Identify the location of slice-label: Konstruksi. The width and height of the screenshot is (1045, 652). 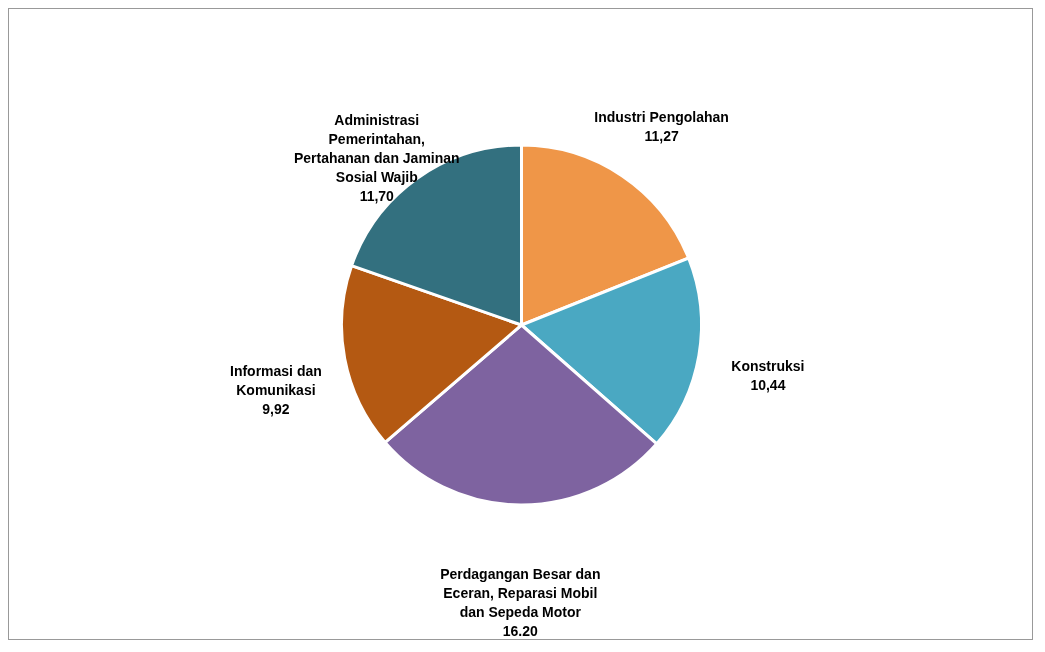
(768, 366).